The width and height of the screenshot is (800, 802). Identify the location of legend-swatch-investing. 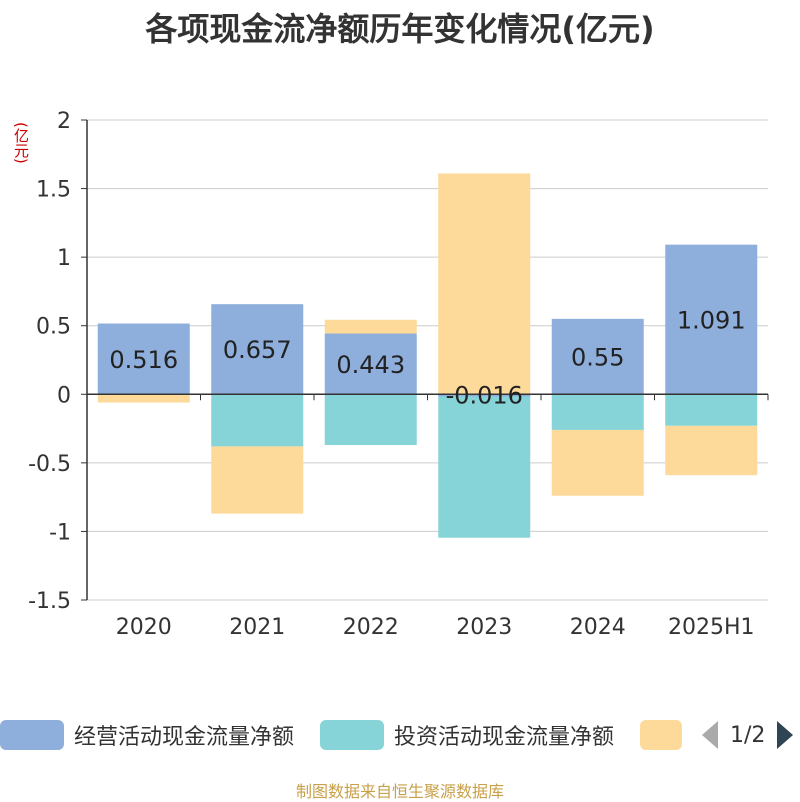
(352, 735).